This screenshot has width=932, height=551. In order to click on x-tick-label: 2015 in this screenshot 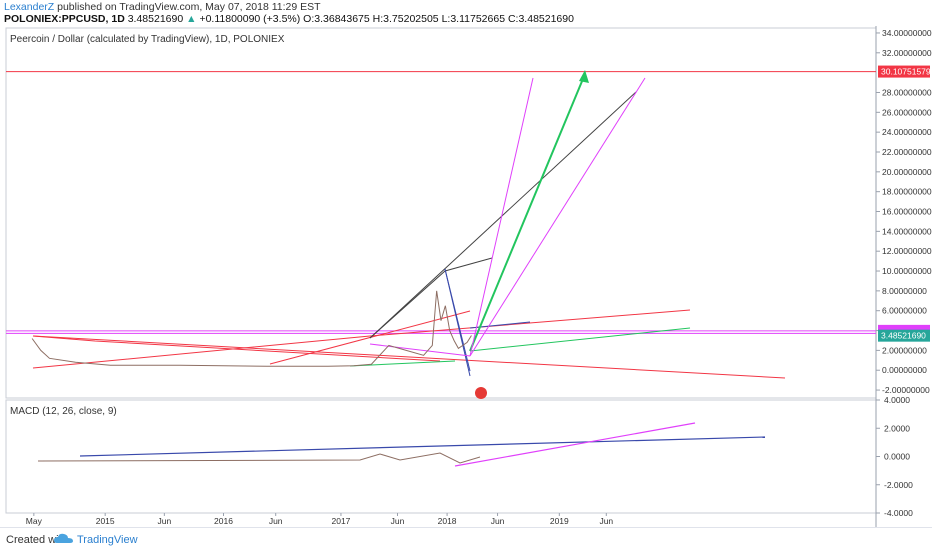, I will do `click(105, 521)`.